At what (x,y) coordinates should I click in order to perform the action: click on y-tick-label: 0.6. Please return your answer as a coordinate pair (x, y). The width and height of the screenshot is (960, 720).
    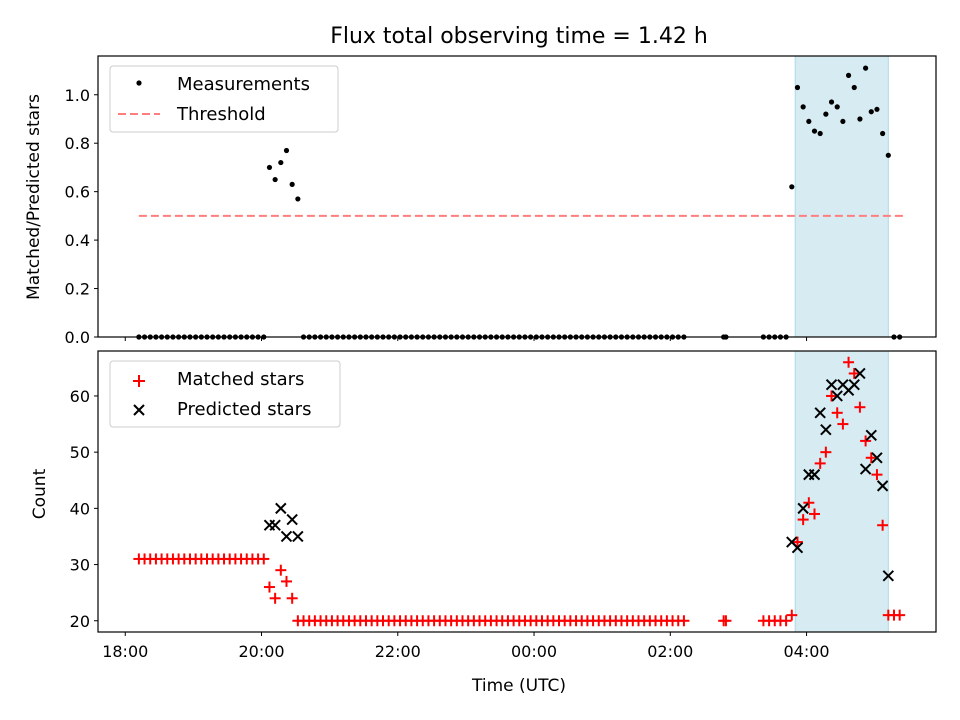
    Looking at the image, I should click on (77, 192).